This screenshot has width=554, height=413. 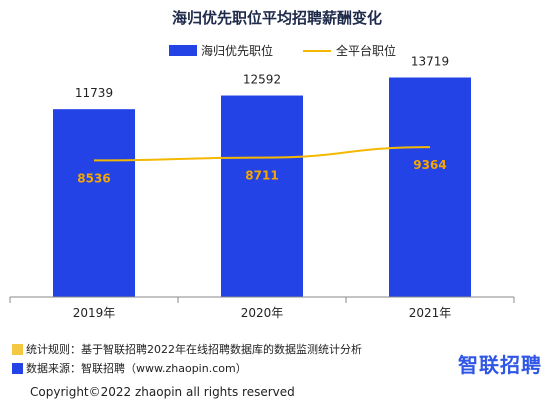 What do you see at coordinates (282, 50) in the screenshot?
I see `legend: 海归优先职位 全平台职位` at bounding box center [282, 50].